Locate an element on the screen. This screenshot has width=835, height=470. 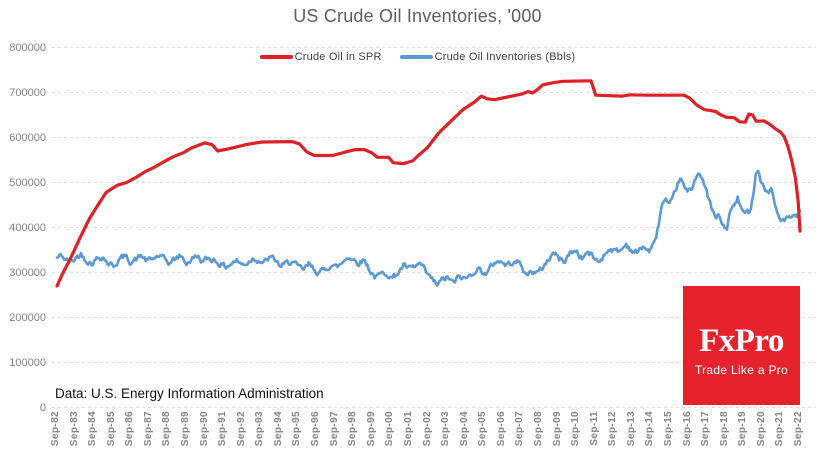
x-axis-label: Sep-20 is located at coordinates (761, 429).